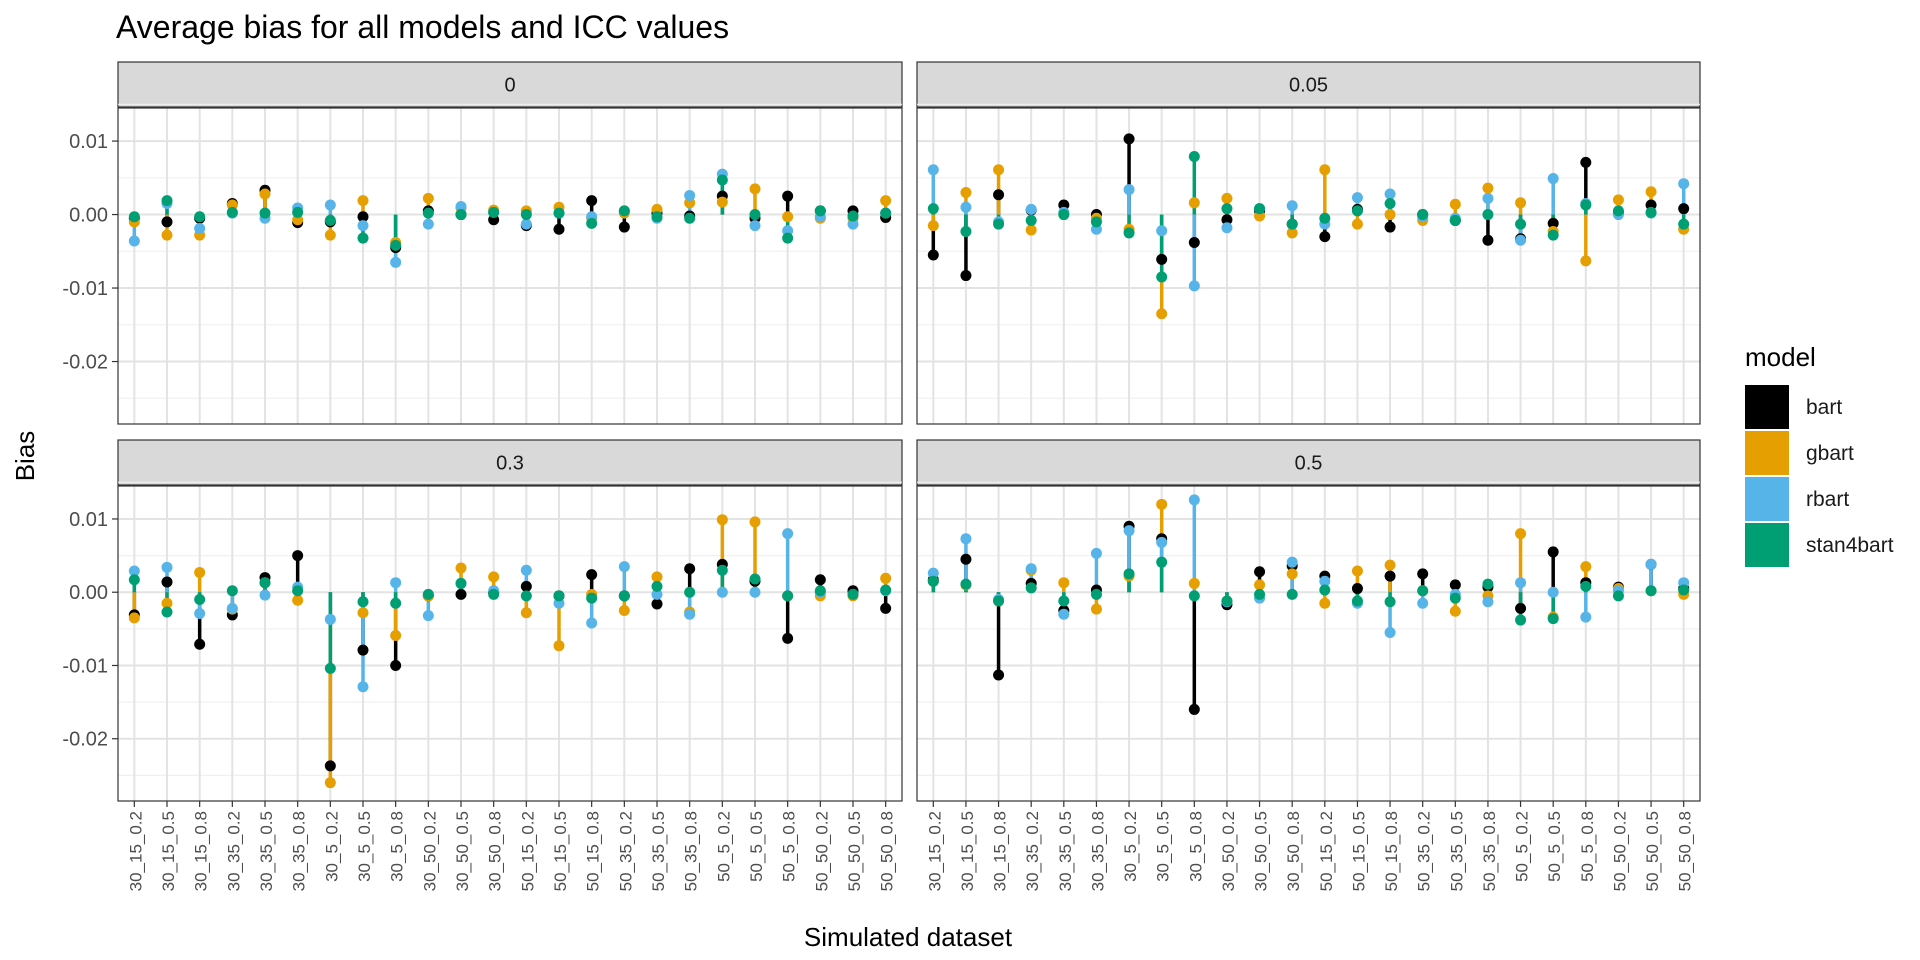  I want to click on x-tick-label: 30_50_0.2, so click(1228, 851).